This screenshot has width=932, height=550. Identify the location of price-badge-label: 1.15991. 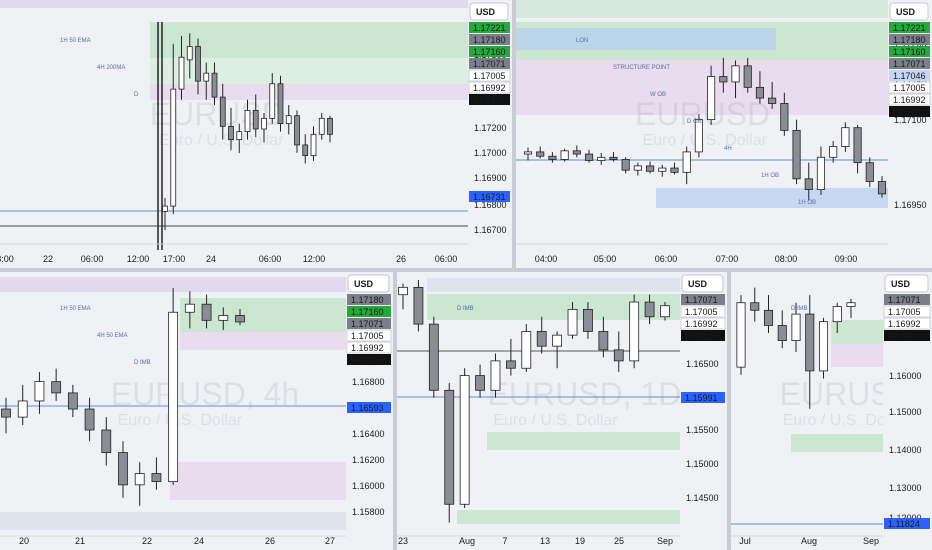
(701, 398).